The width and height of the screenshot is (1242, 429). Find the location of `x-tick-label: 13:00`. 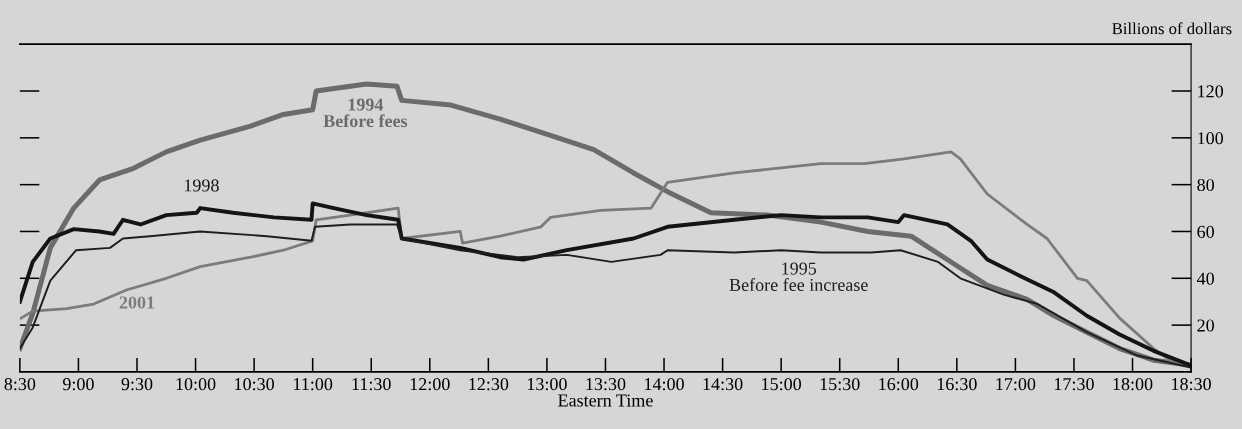

x-tick-label: 13:00 is located at coordinates (547, 384).